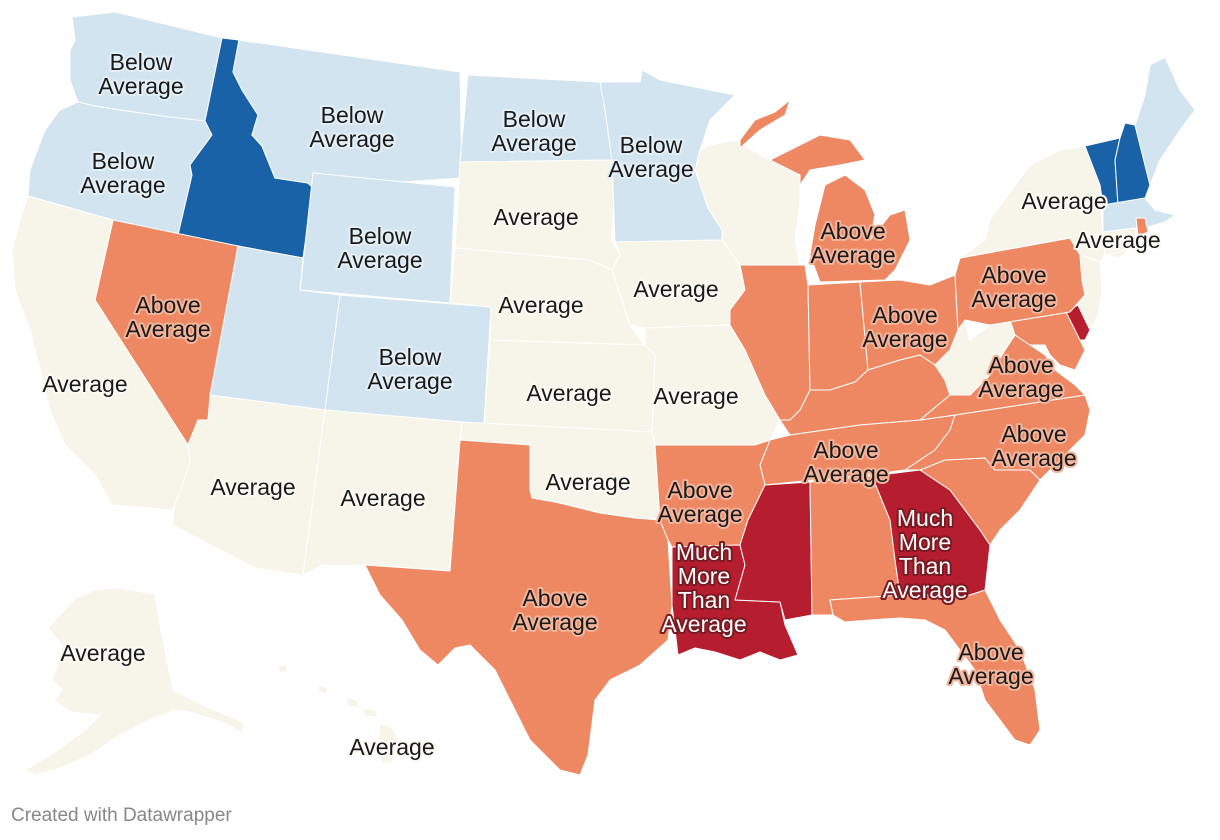 This screenshot has width=1220, height=840. What do you see at coordinates (352, 115) in the screenshot?
I see `state-label-mt: Below` at bounding box center [352, 115].